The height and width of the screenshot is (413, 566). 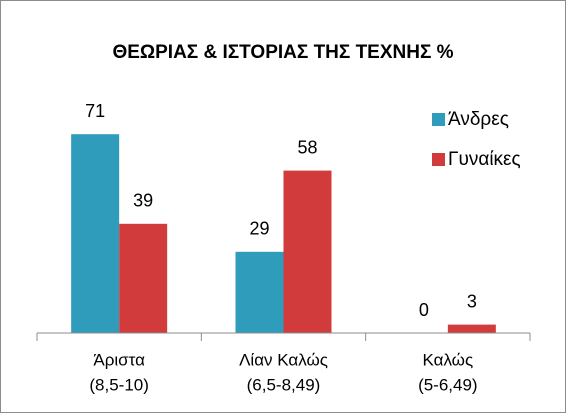 What do you see at coordinates (143, 201) in the screenshot?
I see `data-label: 39` at bounding box center [143, 201].